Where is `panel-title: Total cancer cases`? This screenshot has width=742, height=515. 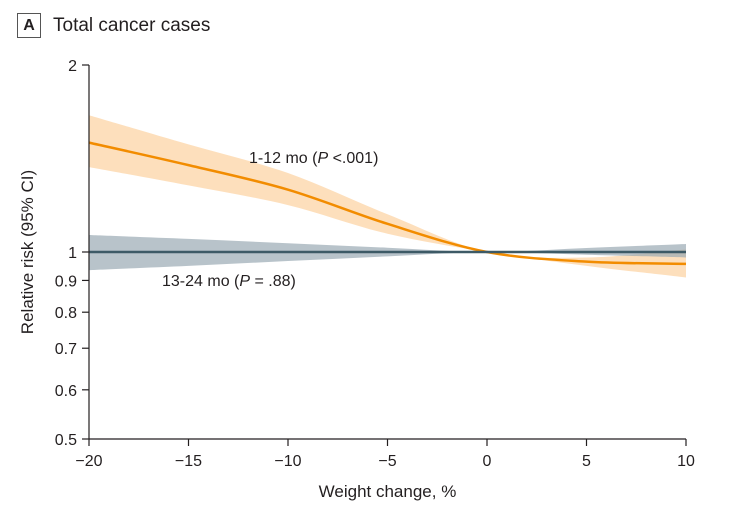 panel-title: Total cancer cases is located at coordinates (132, 25).